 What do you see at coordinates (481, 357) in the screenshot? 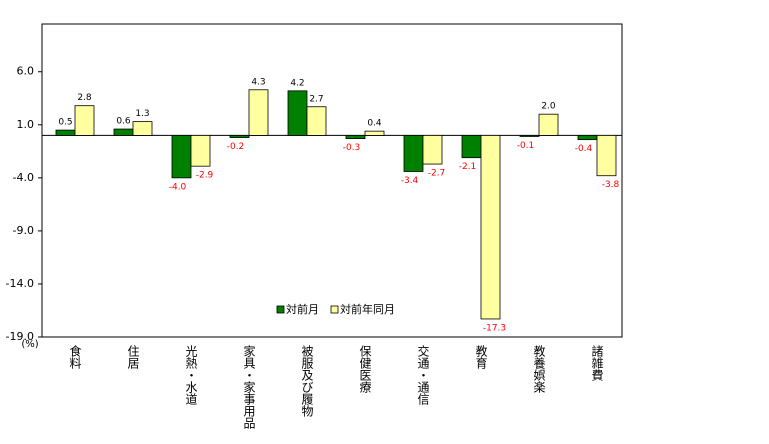
I see `x-tick-label: 教育` at bounding box center [481, 357].